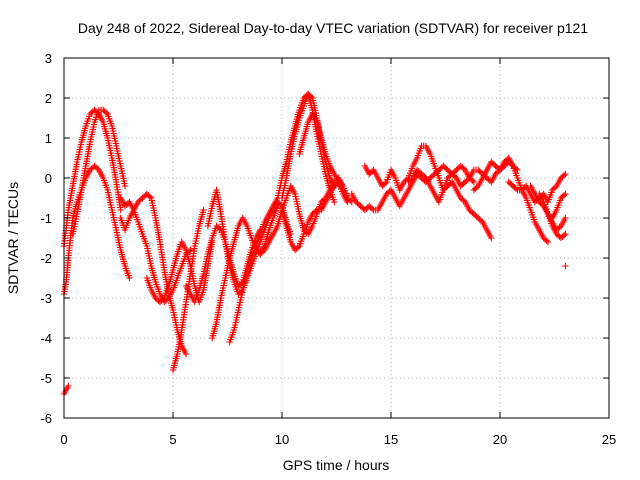 The image size is (640, 480). Describe the element at coordinates (46, 218) in the screenshot. I see `y-tick-label: -1` at that location.